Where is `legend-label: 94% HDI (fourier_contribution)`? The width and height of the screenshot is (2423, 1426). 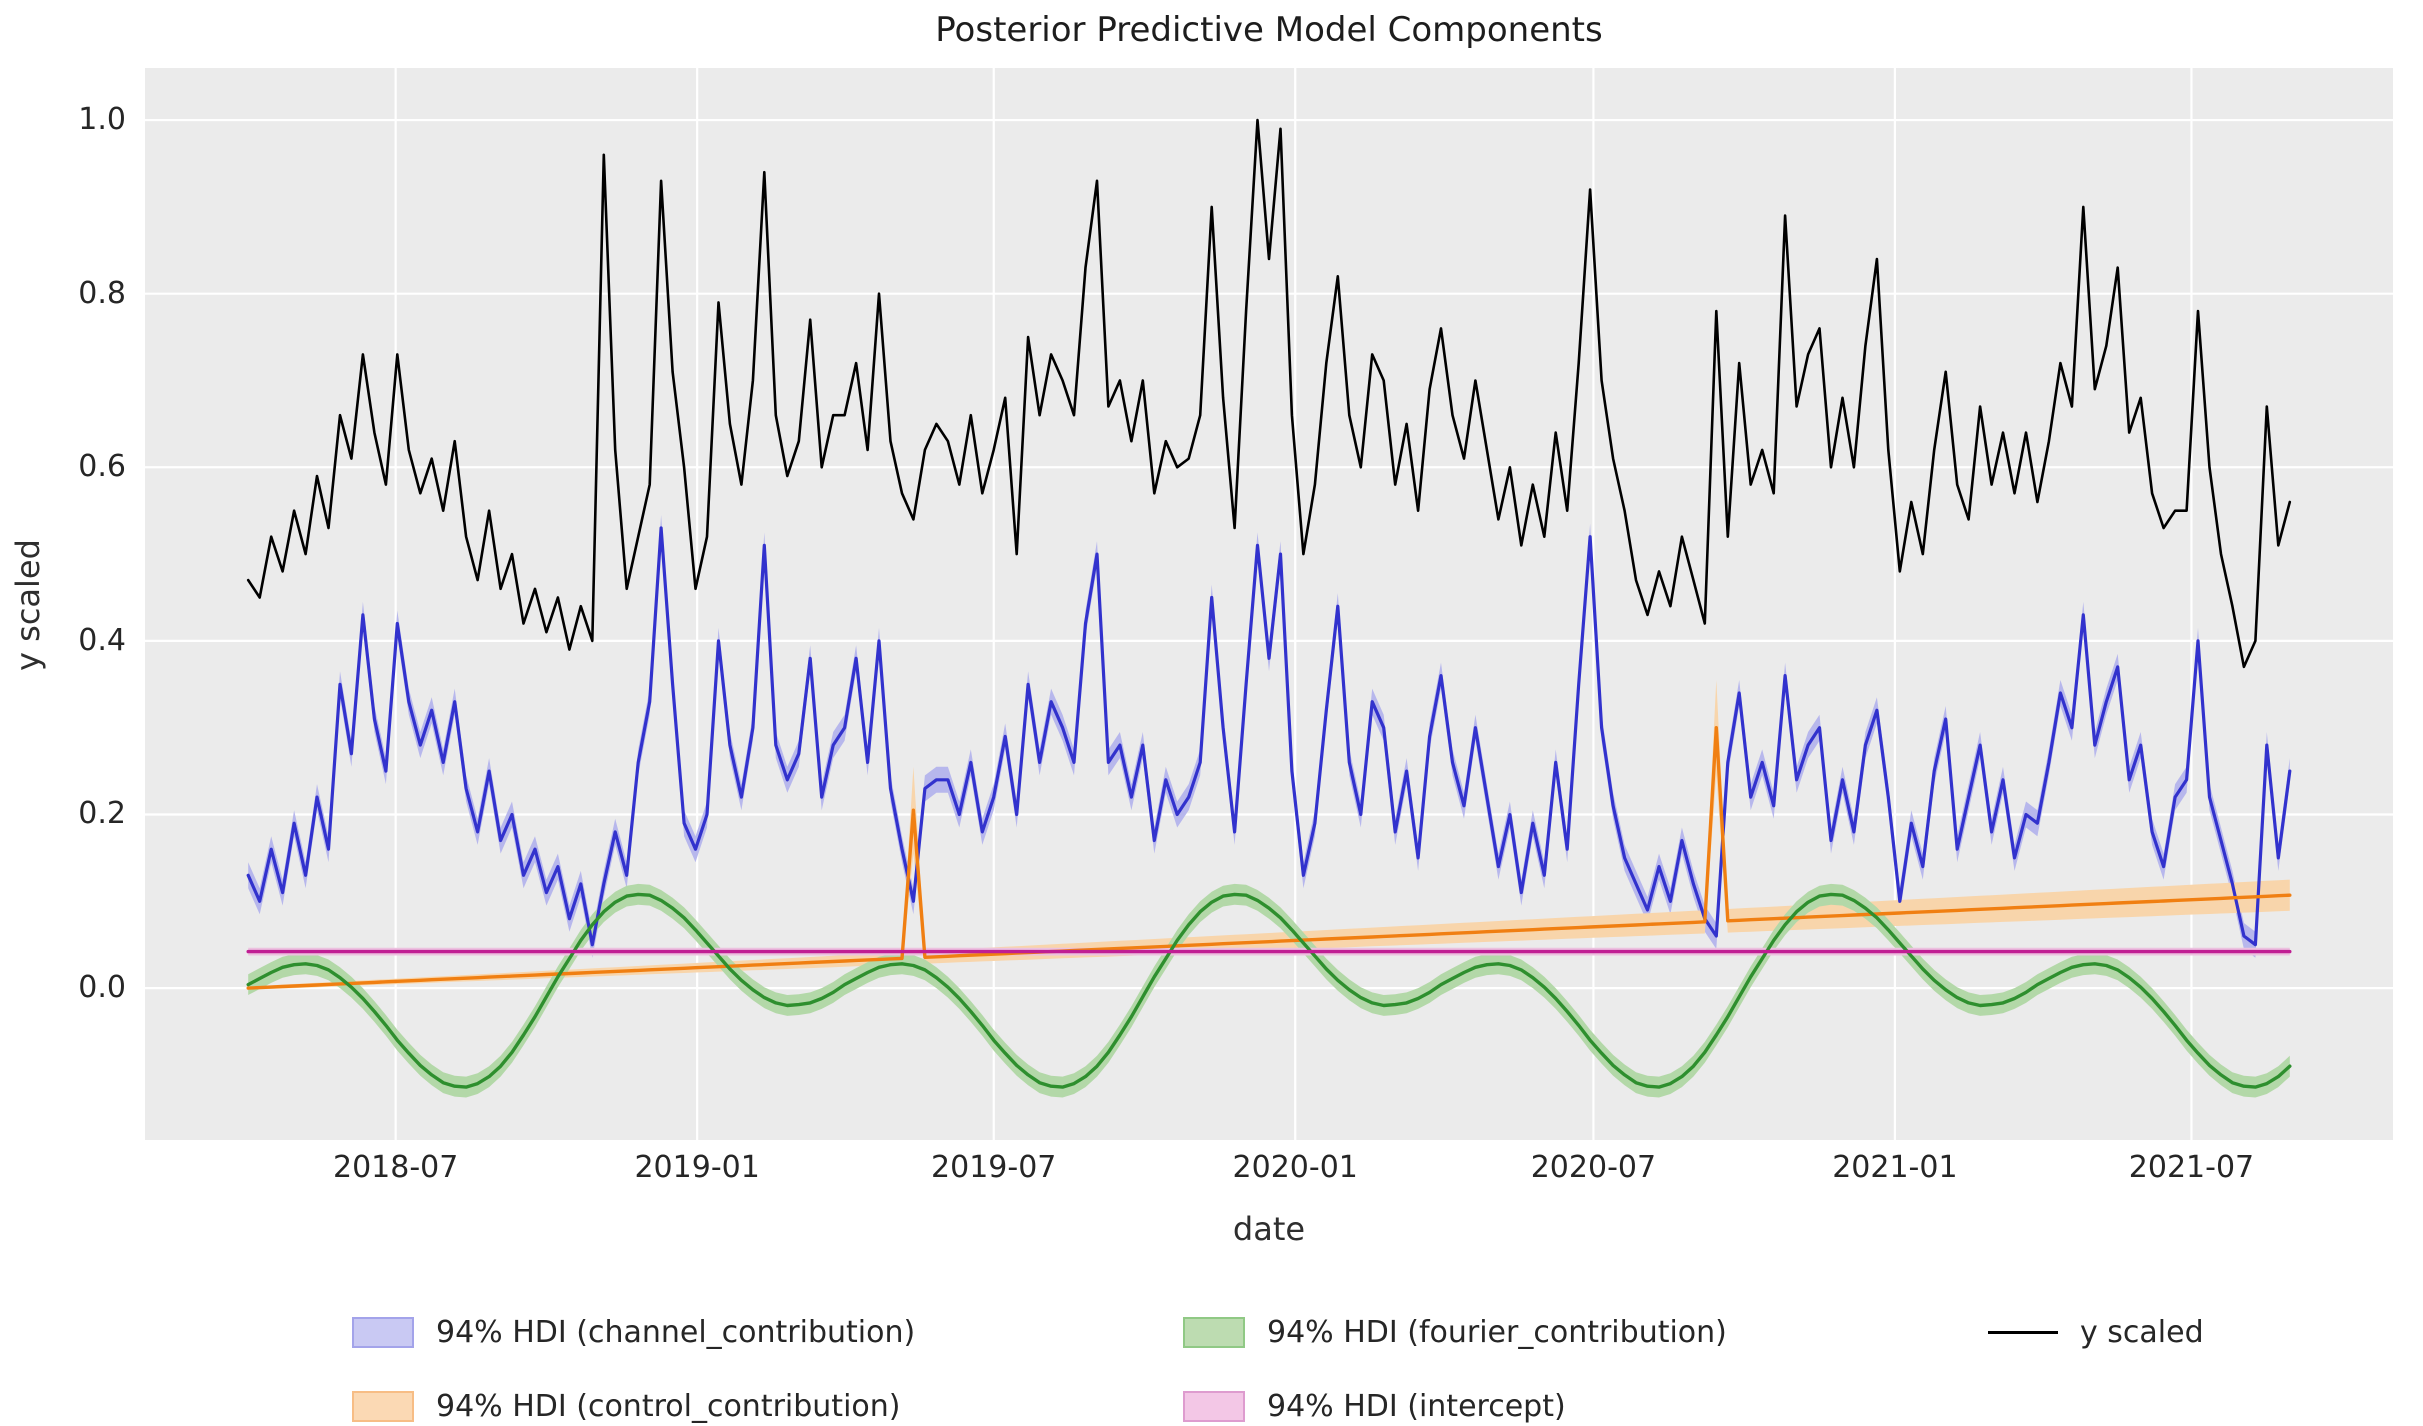
legend-label: 94% HDI (fourier_contribution) is located at coordinates (1497, 1332).